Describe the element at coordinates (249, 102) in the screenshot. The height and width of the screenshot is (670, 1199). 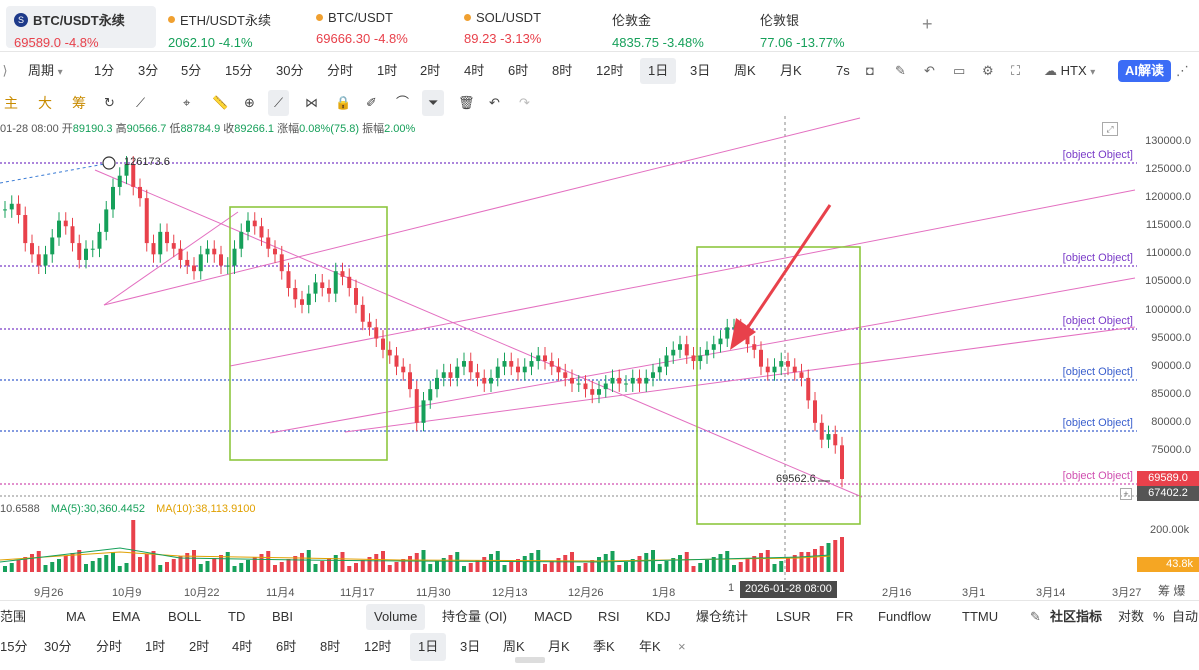
I see `zoom-icon: ⊕` at that location.